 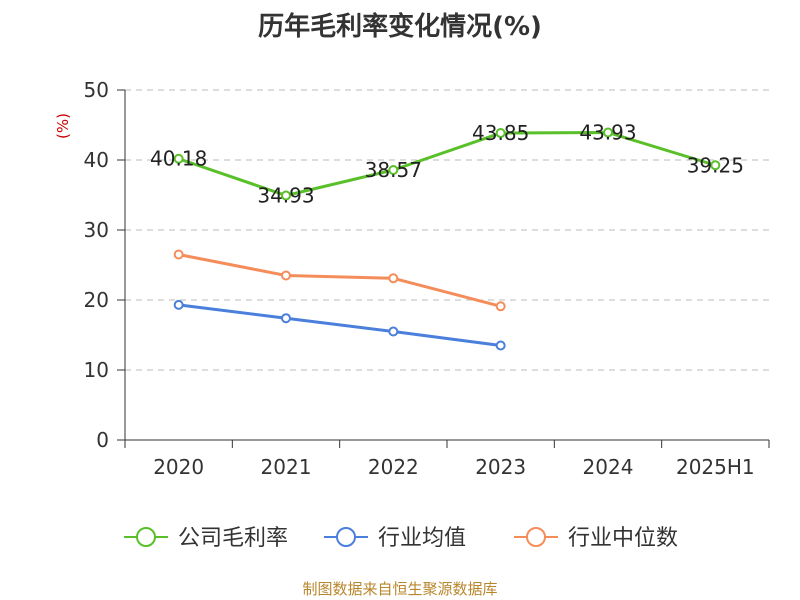 What do you see at coordinates (422, 538) in the screenshot?
I see `legend-label: 行业均值` at bounding box center [422, 538].